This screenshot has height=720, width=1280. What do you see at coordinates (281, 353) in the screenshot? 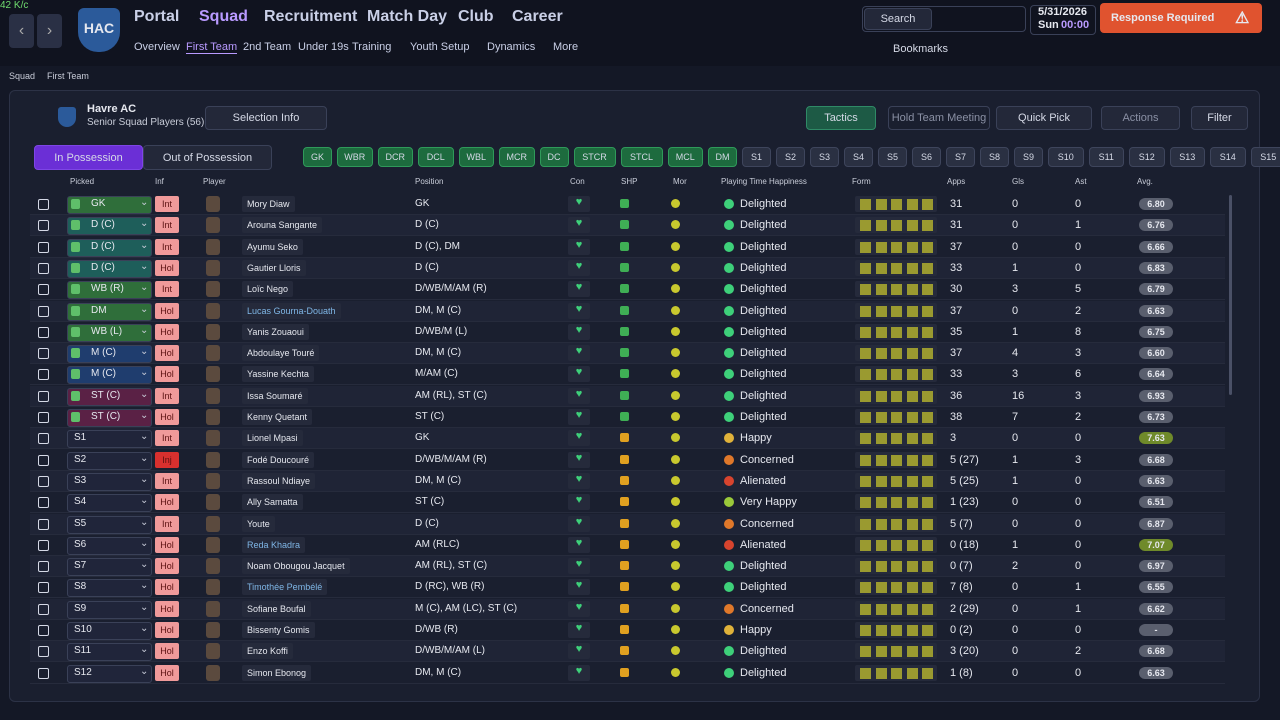
I see `player-name: Abdoulaye Touré` at bounding box center [281, 353].